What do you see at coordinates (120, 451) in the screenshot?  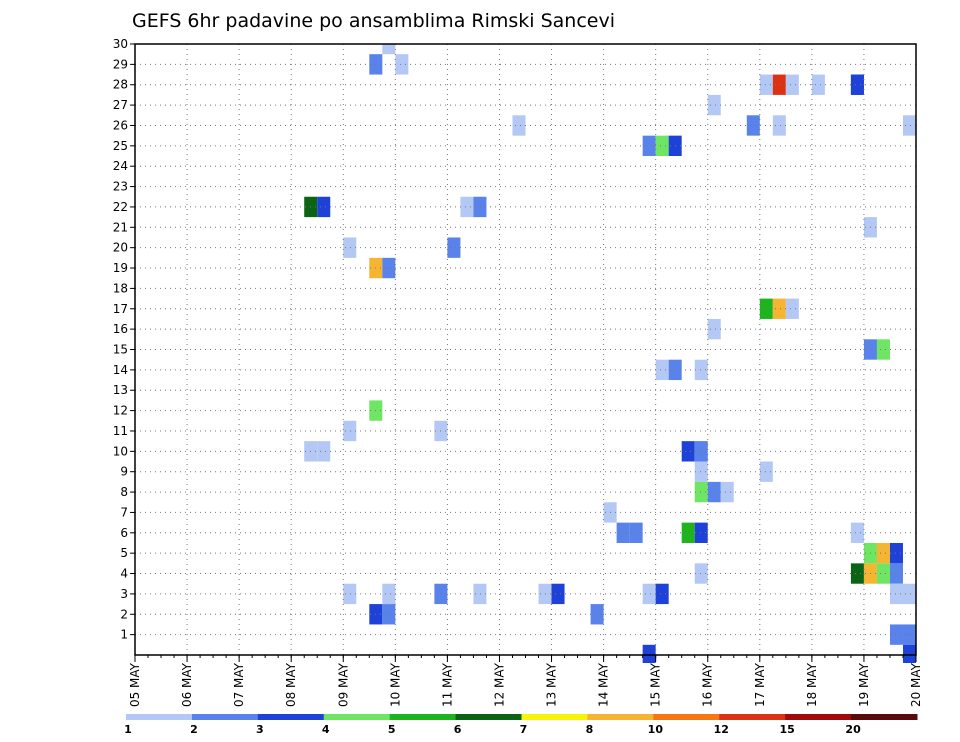 I see `y-tick-label: 10` at bounding box center [120, 451].